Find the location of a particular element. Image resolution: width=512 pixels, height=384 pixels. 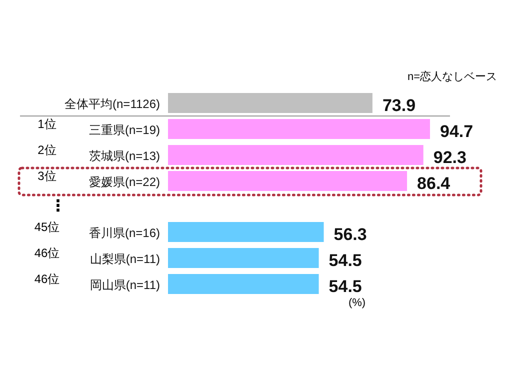

data-label: 86.4 is located at coordinates (434, 183).